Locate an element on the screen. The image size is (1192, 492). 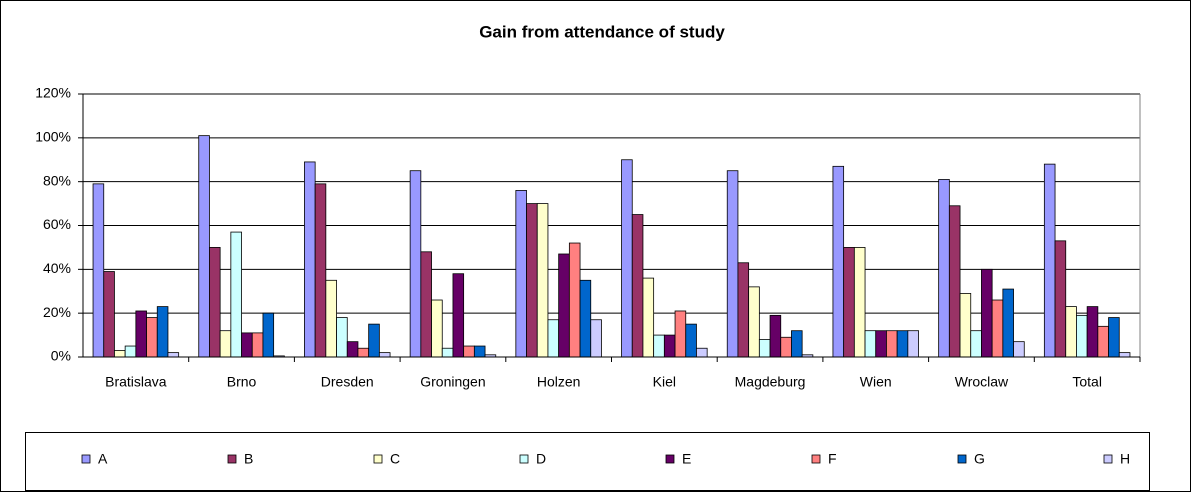
x-tick-label: Kiel is located at coordinates (664, 382).